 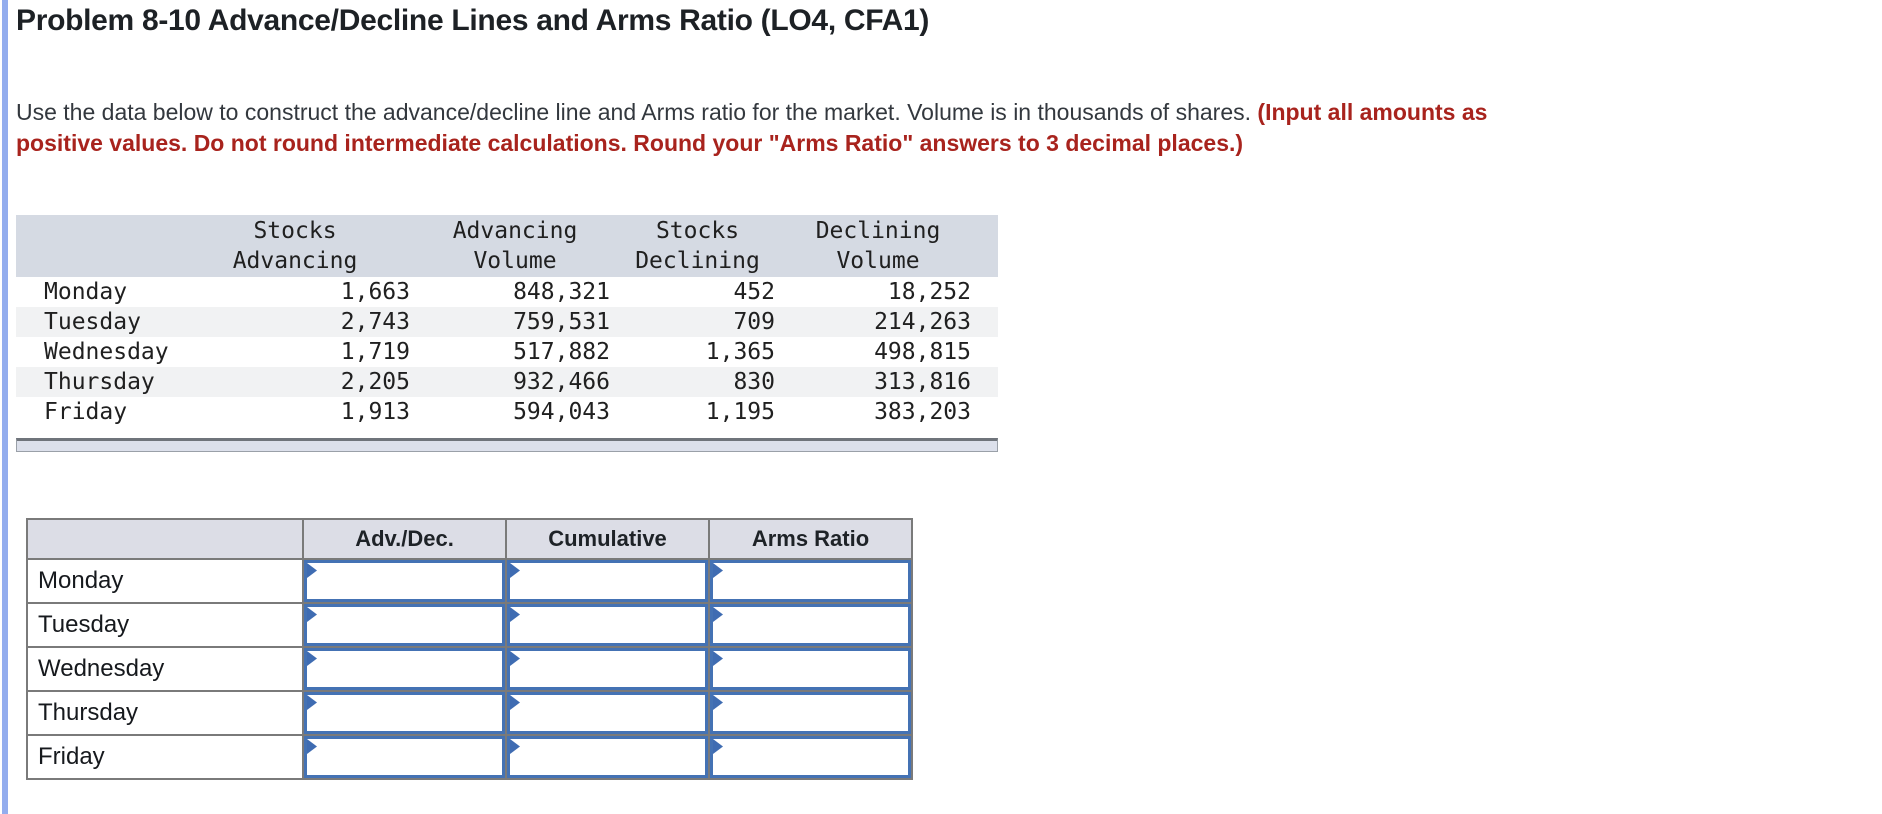 What do you see at coordinates (106, 352) in the screenshot?
I see `day-label: Wednesday` at bounding box center [106, 352].